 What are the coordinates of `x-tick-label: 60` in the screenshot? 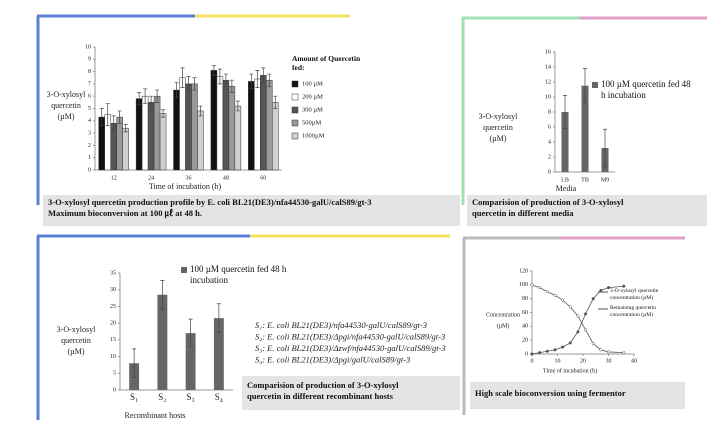 It's located at (263, 178).